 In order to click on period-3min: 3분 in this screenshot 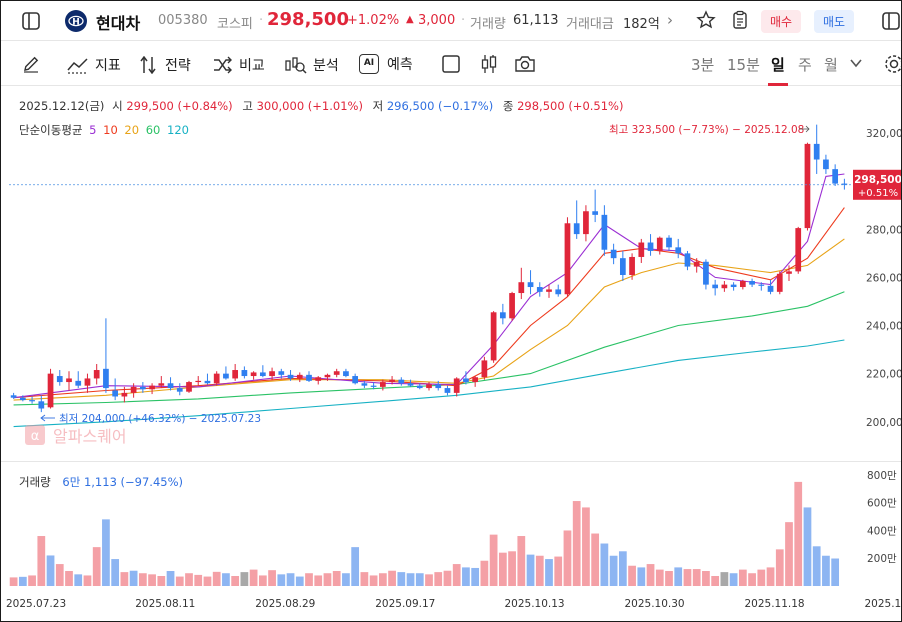, I will do `click(703, 64)`.